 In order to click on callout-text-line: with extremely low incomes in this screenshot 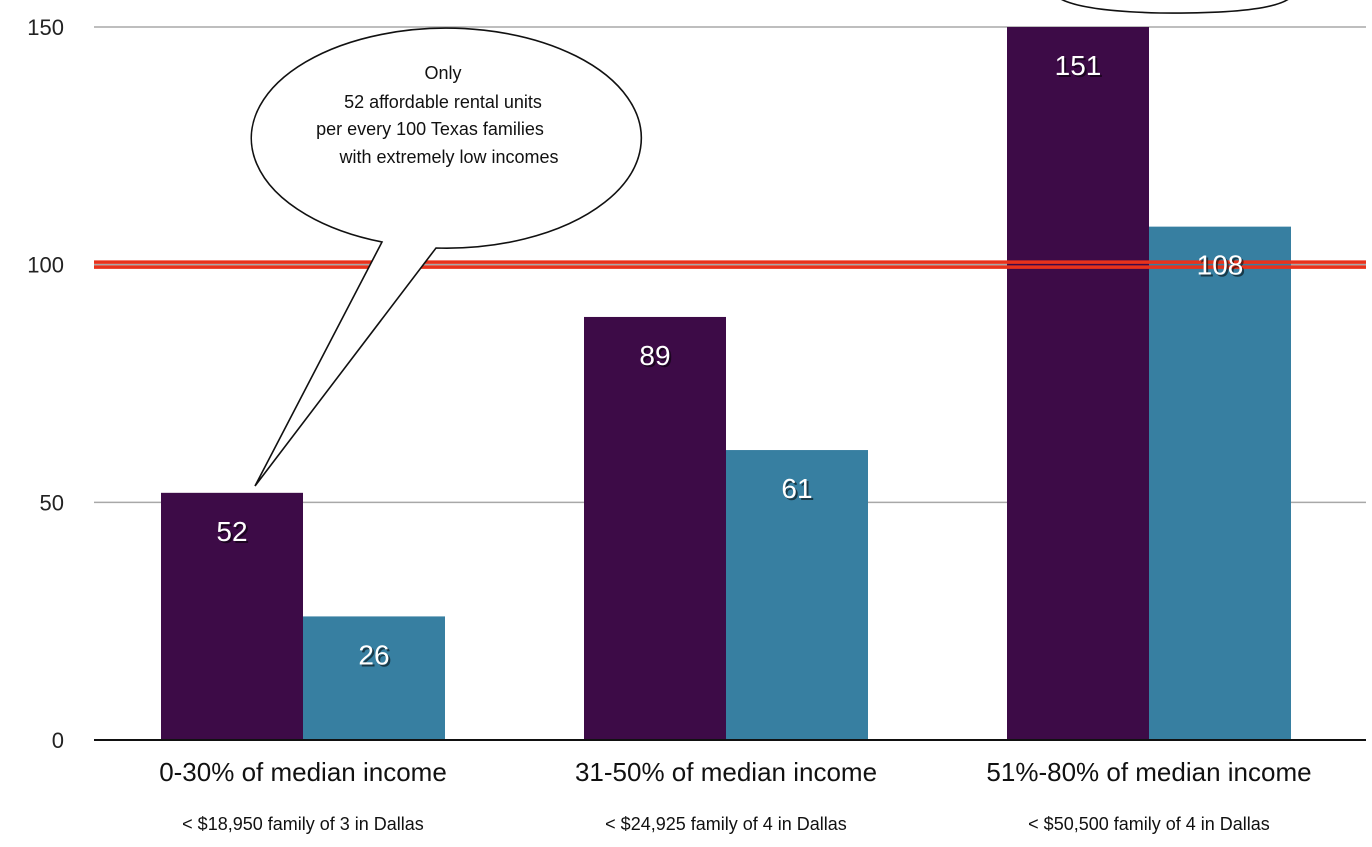, I will do `click(448, 157)`.